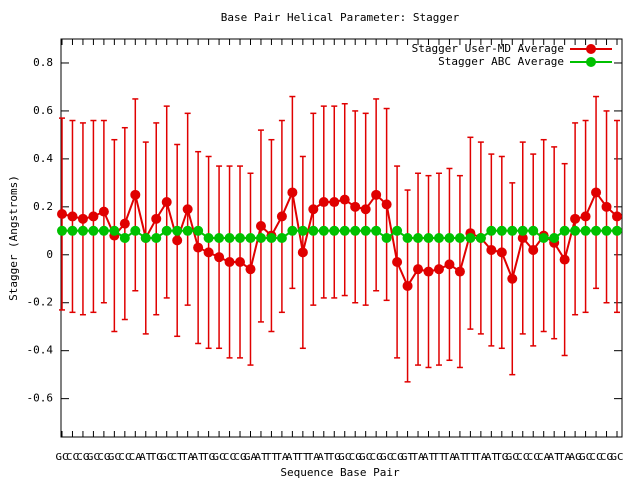 This screenshot has width=640, height=480. I want to click on legend-label: Stagger User-MD Average, so click(488, 48).